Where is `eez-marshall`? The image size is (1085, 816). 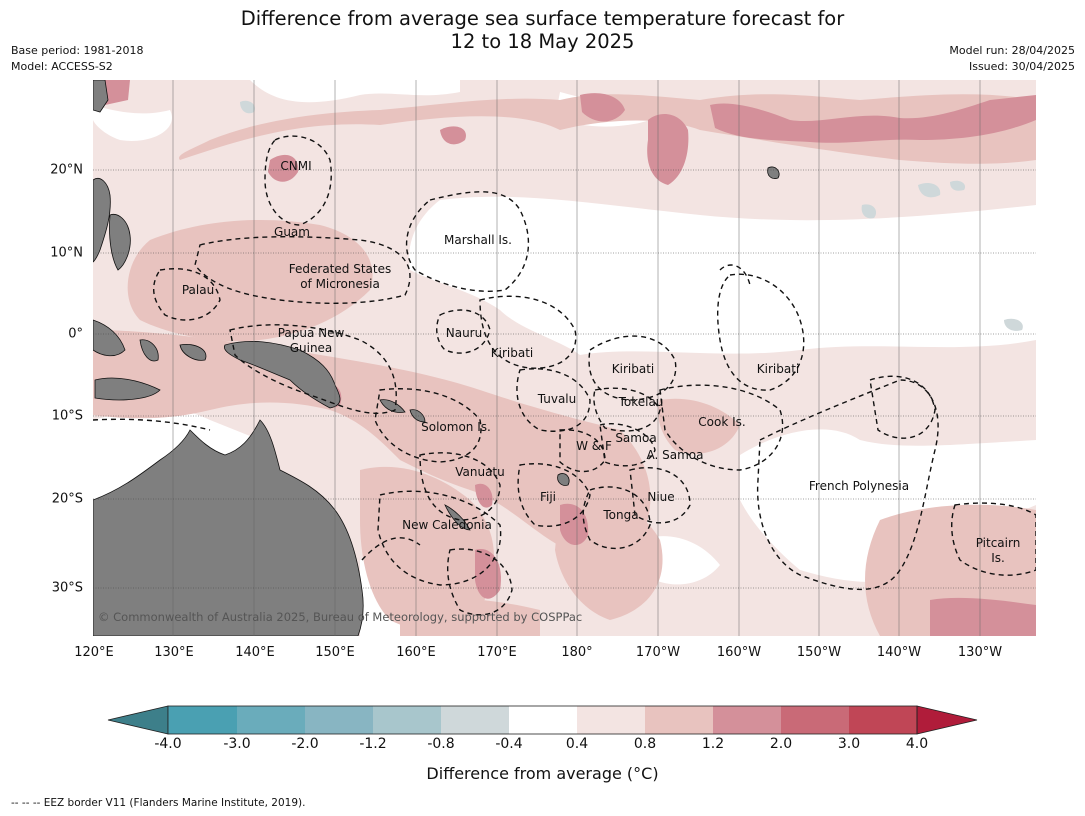 eez-marshall is located at coordinates (467, 241).